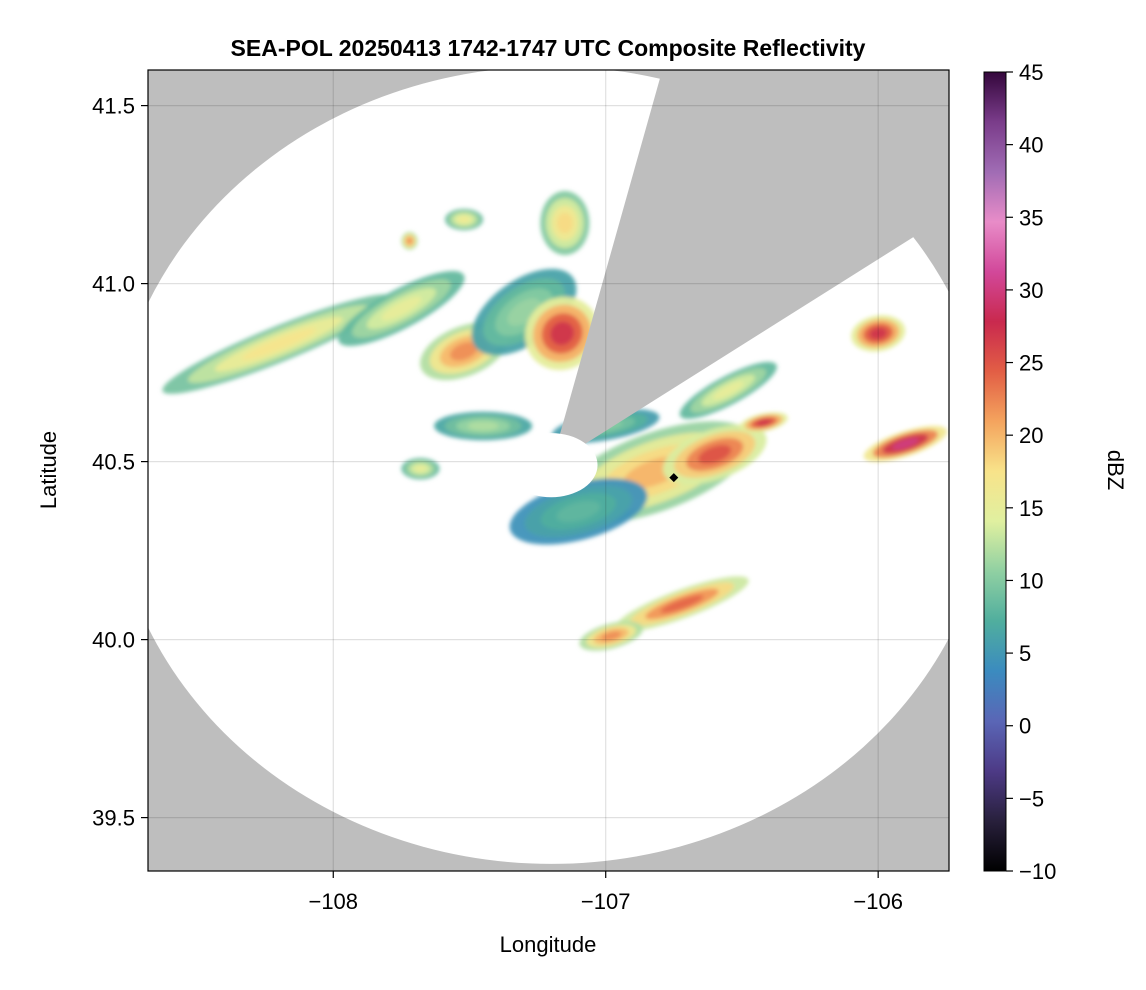  I want to click on y-tick-label: 39.5, so click(113, 818).